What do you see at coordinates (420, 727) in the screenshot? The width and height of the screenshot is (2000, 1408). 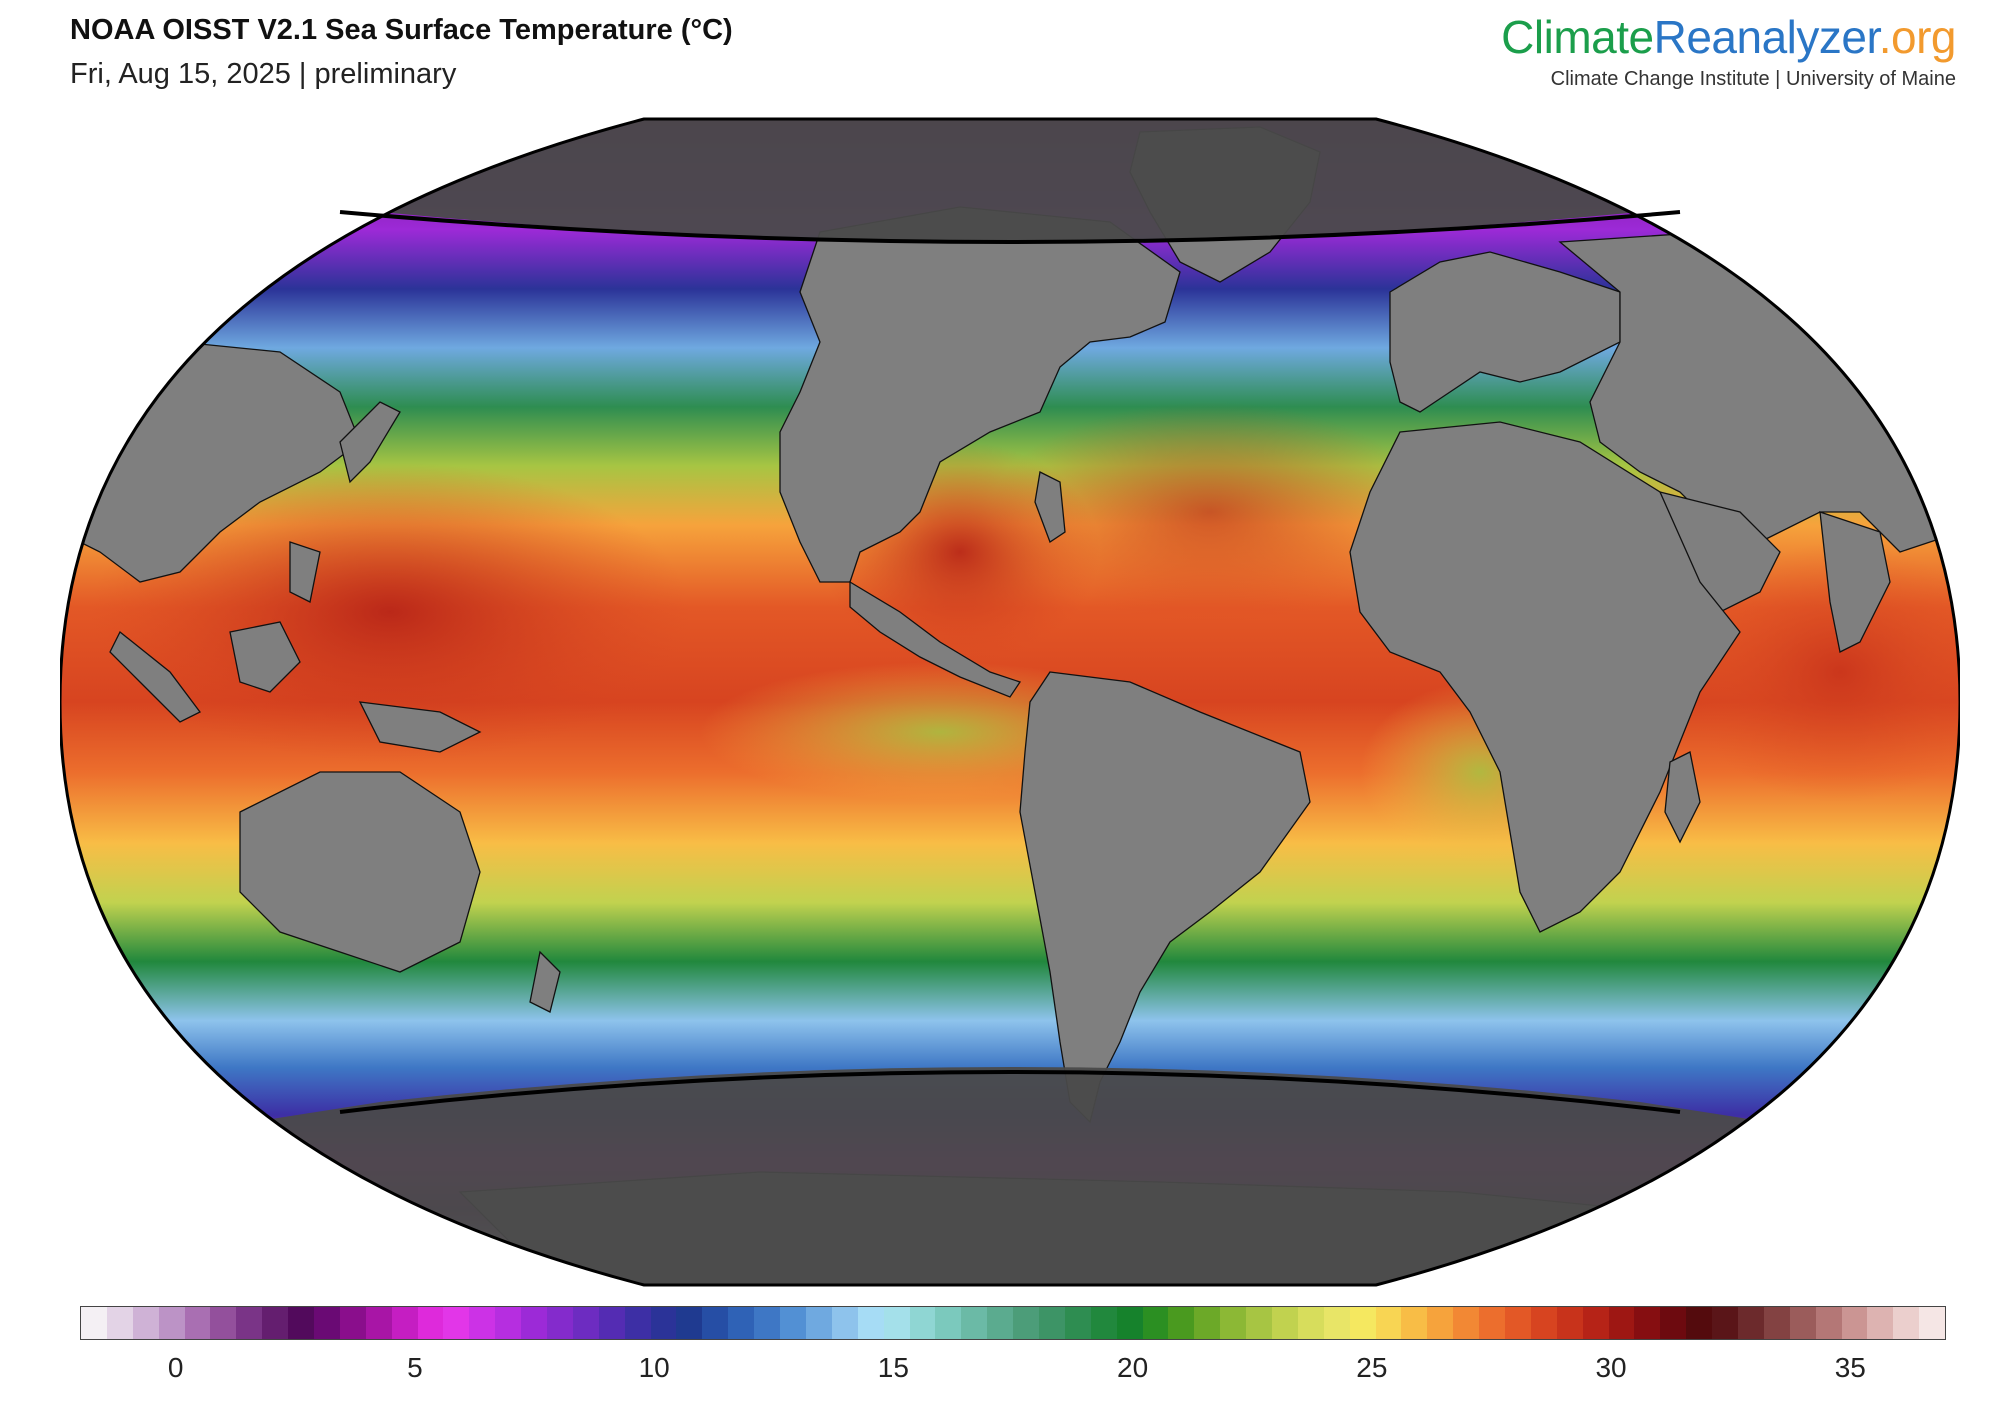 I see `land-new-guinea` at bounding box center [420, 727].